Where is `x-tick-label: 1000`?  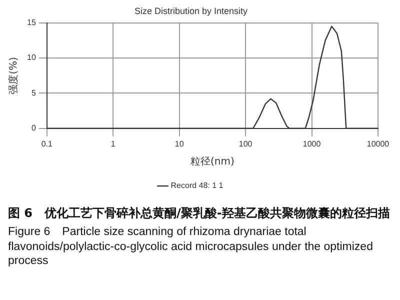
x-tick-label: 1000 is located at coordinates (312, 143).